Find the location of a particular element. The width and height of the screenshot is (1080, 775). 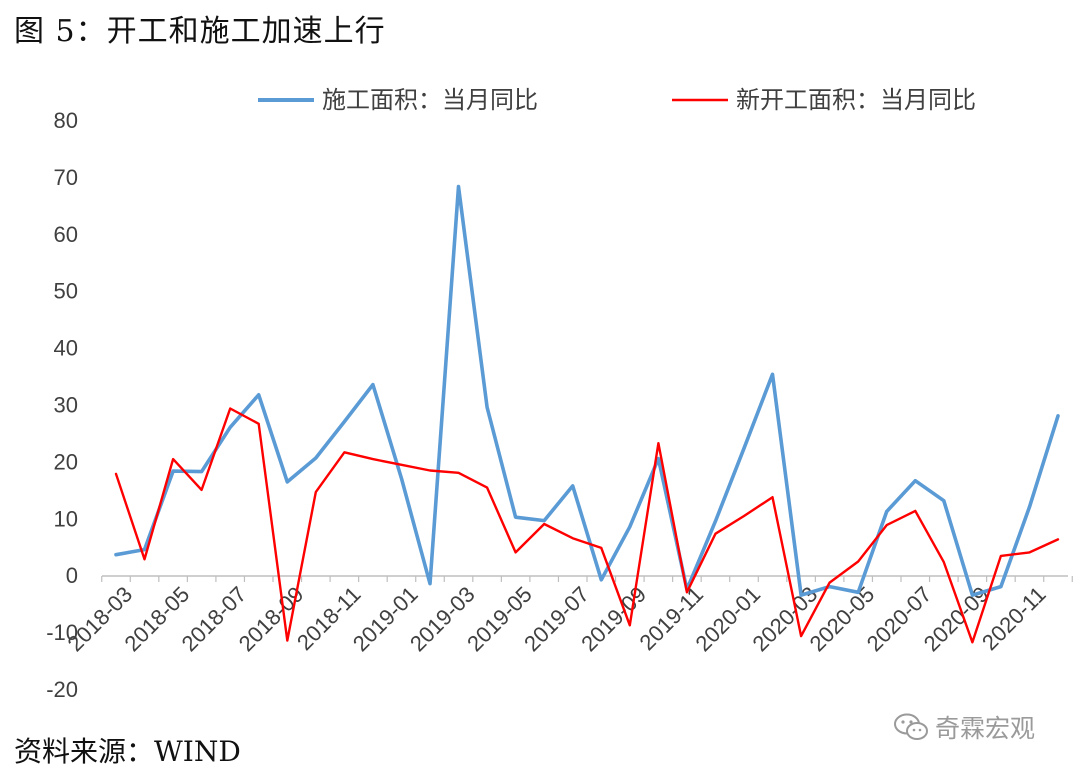

y-axis-labels: -20 -10 0 10 20 30 40 50 60 70 80 is located at coordinates (62, 405).